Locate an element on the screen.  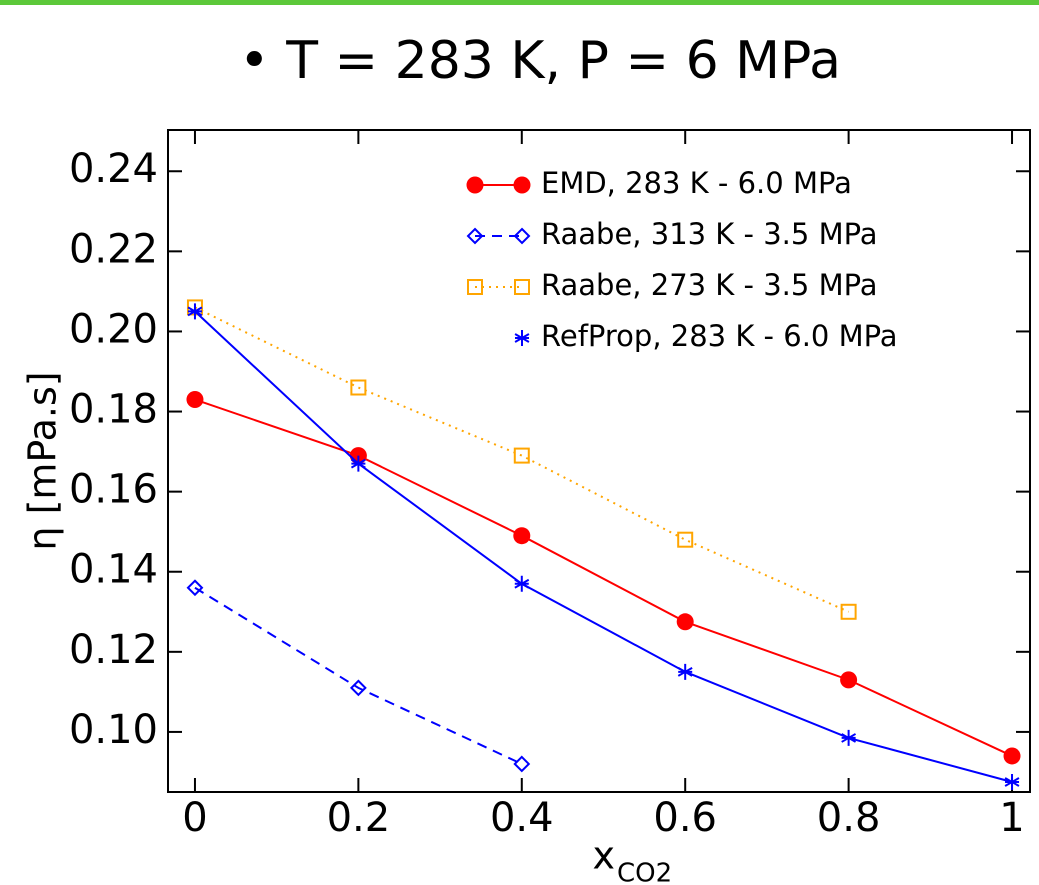
x-axis-label-subscript: CO2 is located at coordinates (644, 872).